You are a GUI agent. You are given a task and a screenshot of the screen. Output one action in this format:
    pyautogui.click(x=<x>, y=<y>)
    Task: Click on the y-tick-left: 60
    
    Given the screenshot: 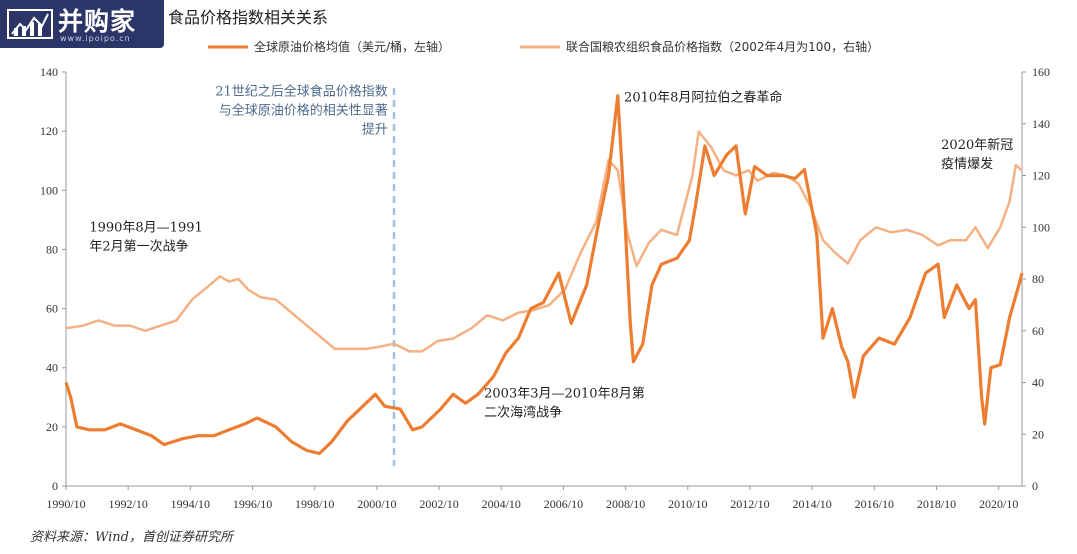 What is the action you would take?
    pyautogui.click(x=52, y=309)
    